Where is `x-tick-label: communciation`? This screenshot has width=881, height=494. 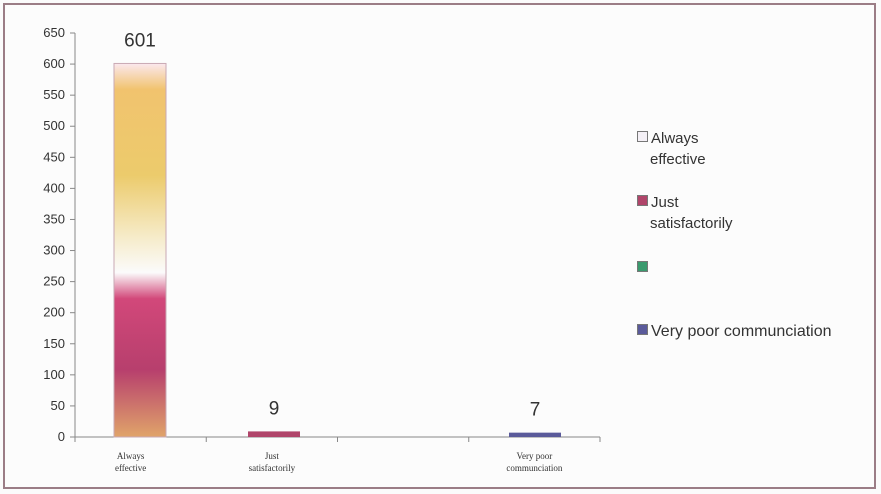
x-tick-label: communciation is located at coordinates (534, 468).